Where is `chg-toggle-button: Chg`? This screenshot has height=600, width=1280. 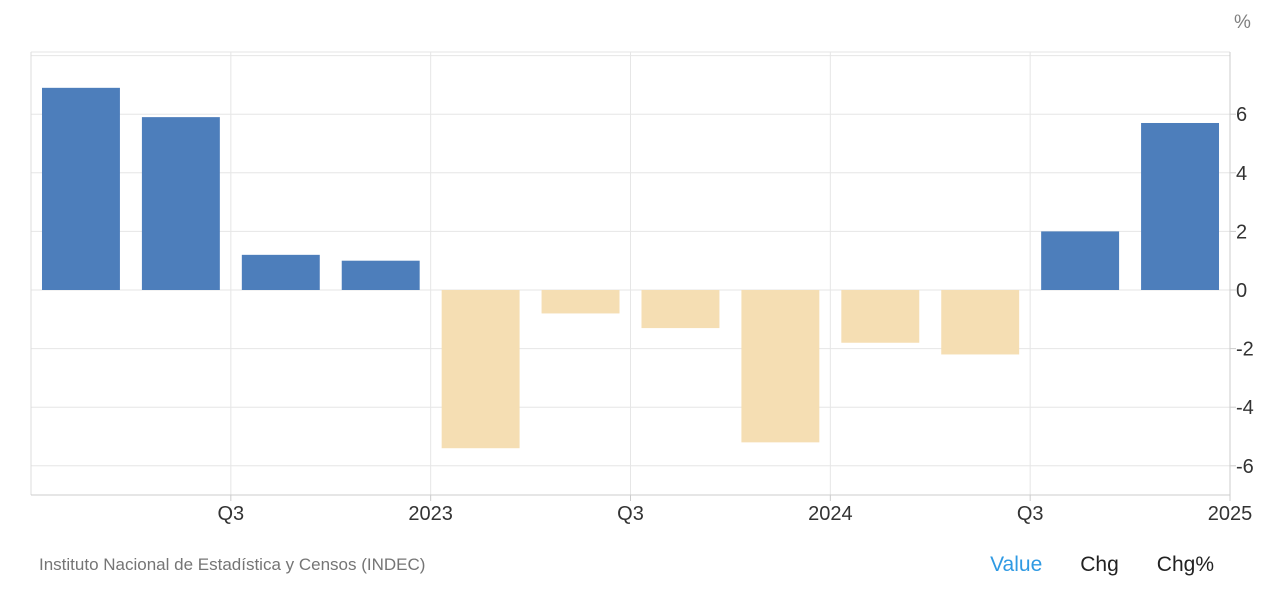
chg-toggle-button: Chg is located at coordinates (1099, 564).